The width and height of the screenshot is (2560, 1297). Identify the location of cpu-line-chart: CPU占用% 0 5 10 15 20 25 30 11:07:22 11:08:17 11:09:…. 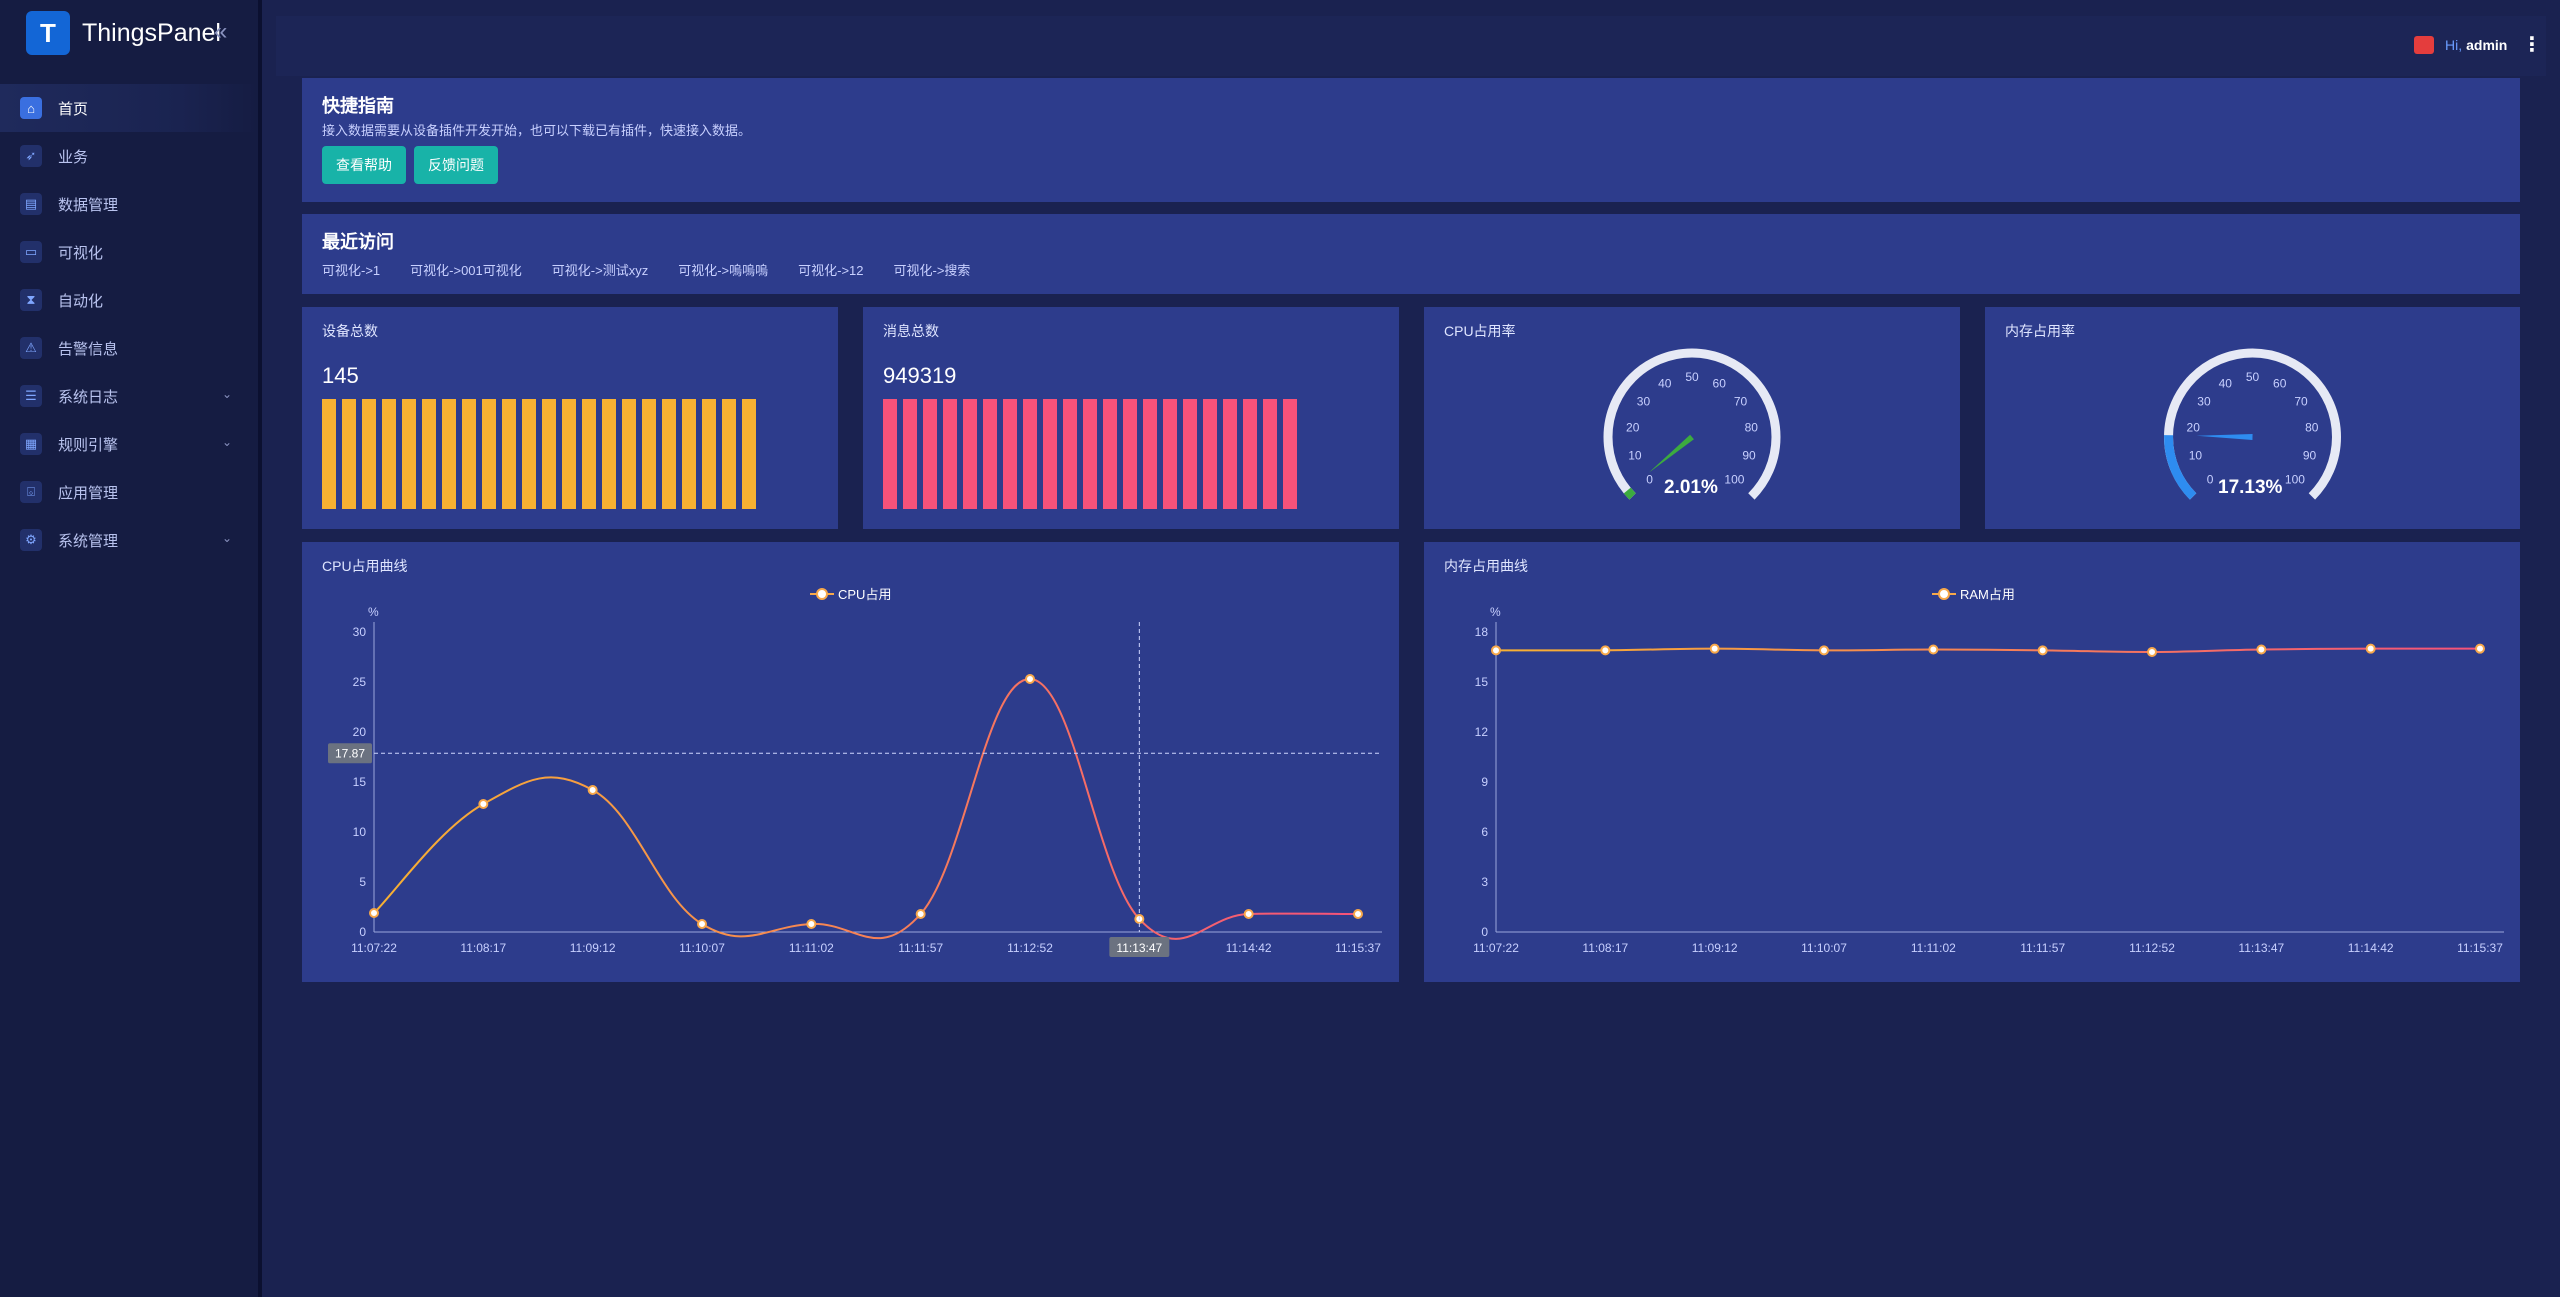
(850, 762).